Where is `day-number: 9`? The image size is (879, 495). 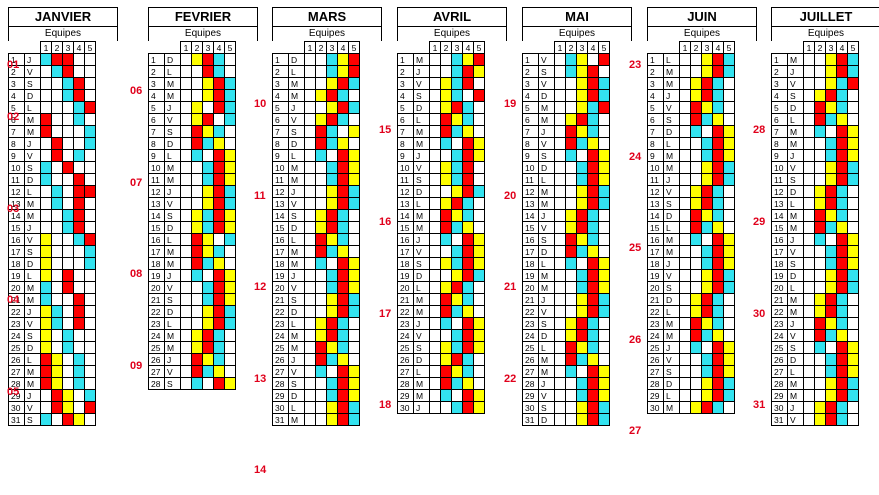
day-number: 9 is located at coordinates (280, 155).